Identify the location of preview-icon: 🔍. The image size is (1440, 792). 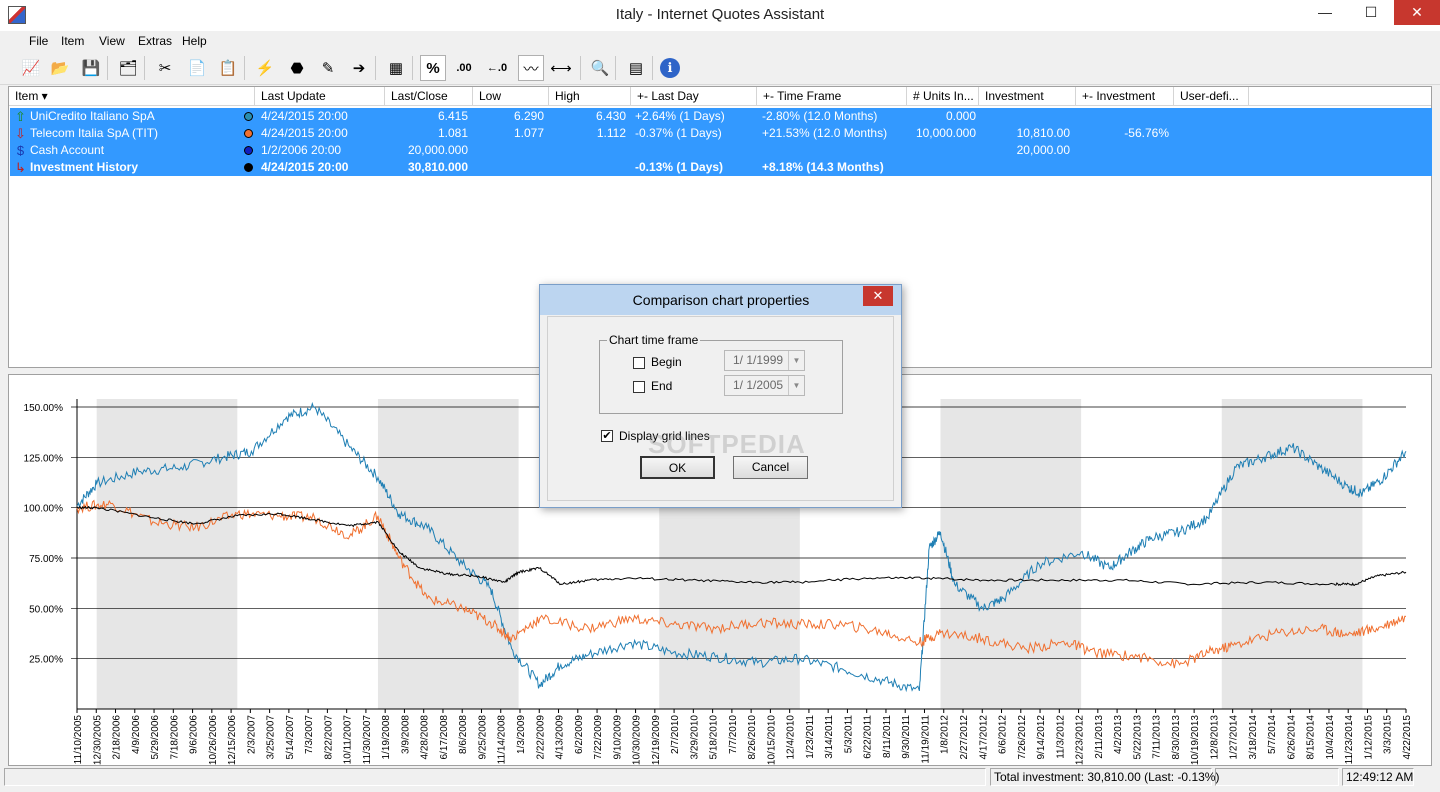
(600, 68).